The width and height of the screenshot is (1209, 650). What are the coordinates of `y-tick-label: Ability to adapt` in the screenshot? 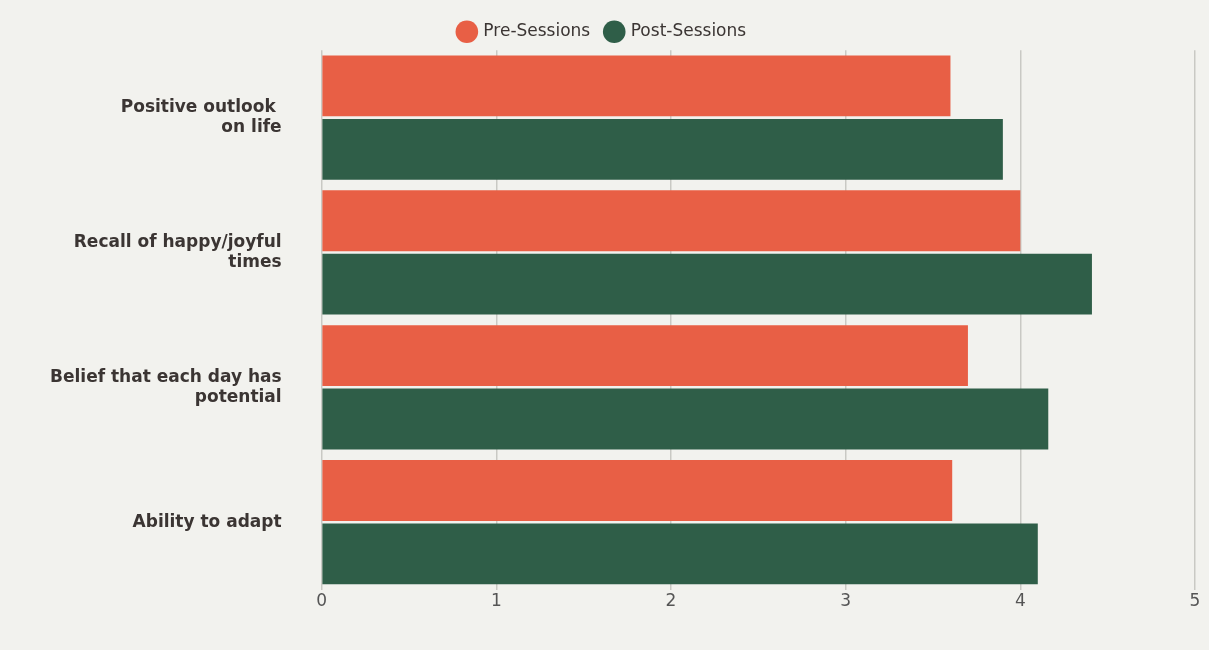 It's located at (207, 520).